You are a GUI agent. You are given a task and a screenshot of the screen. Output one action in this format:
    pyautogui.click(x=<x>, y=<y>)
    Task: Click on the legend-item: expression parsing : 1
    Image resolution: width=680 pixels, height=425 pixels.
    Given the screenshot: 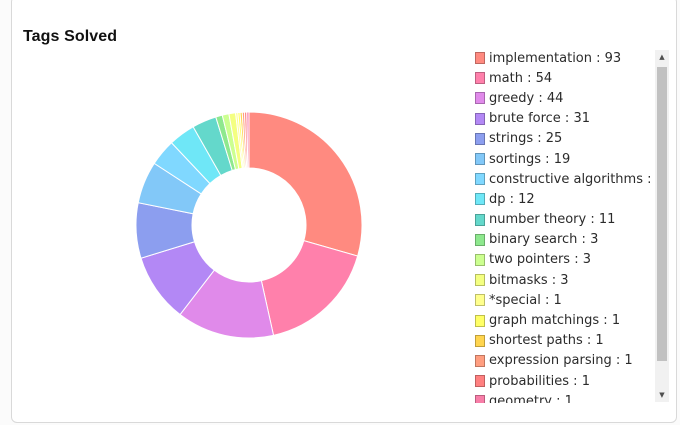 What is the action you would take?
    pyautogui.click(x=561, y=361)
    